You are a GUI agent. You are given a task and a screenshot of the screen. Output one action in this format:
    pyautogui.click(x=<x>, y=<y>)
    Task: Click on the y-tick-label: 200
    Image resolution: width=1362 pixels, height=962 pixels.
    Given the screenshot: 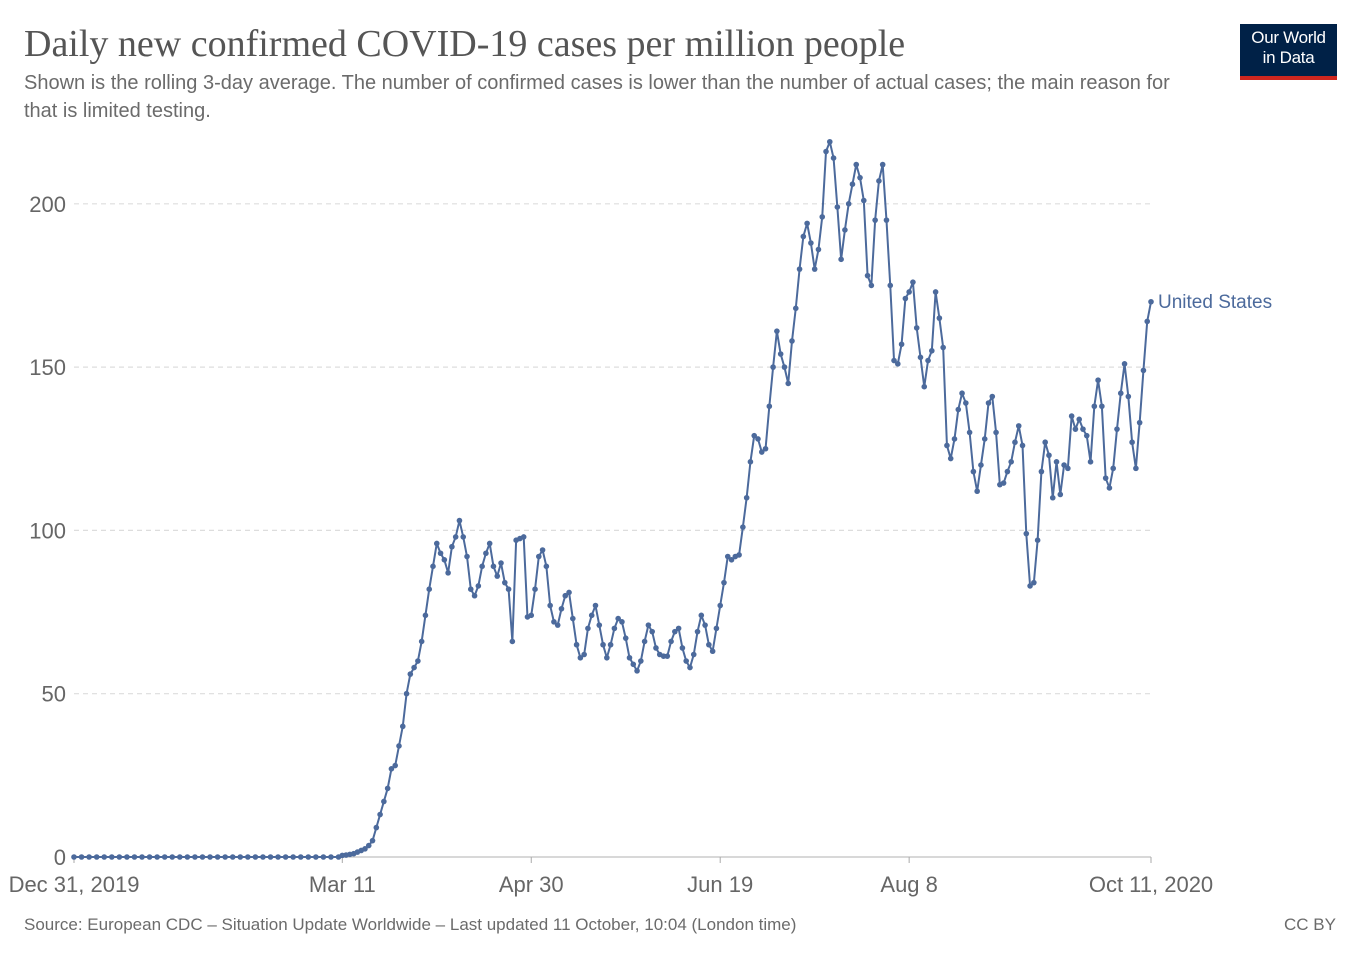 What is the action you would take?
    pyautogui.click(x=47, y=204)
    